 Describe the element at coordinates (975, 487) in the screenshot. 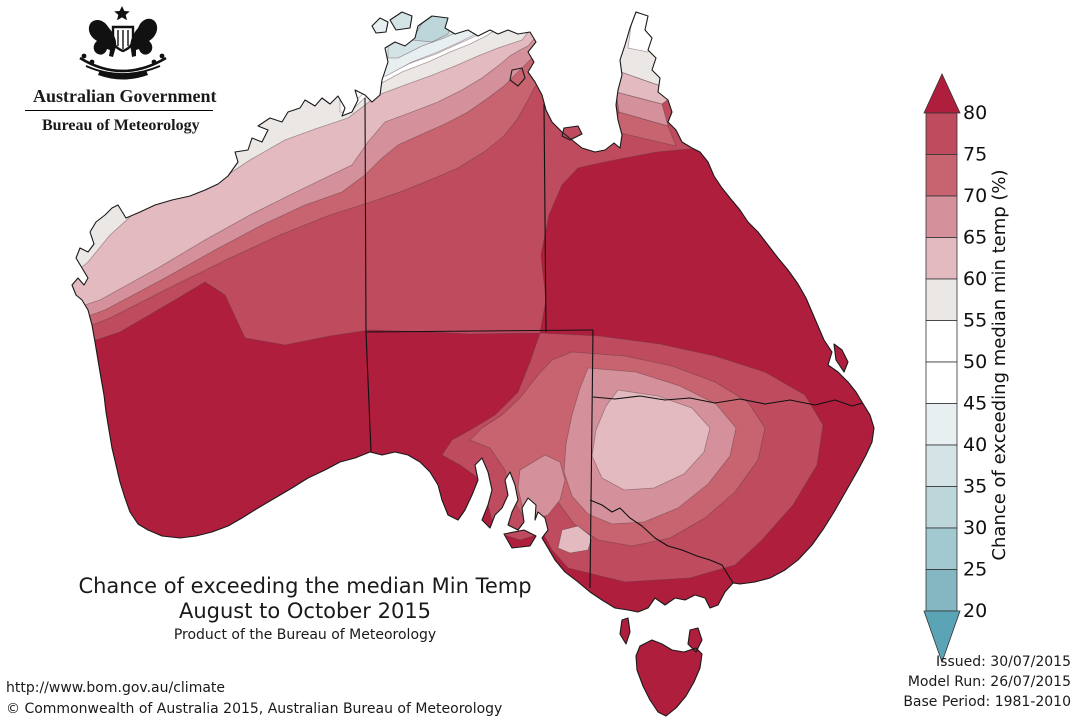

I see `legend-tick-label: 35` at that location.